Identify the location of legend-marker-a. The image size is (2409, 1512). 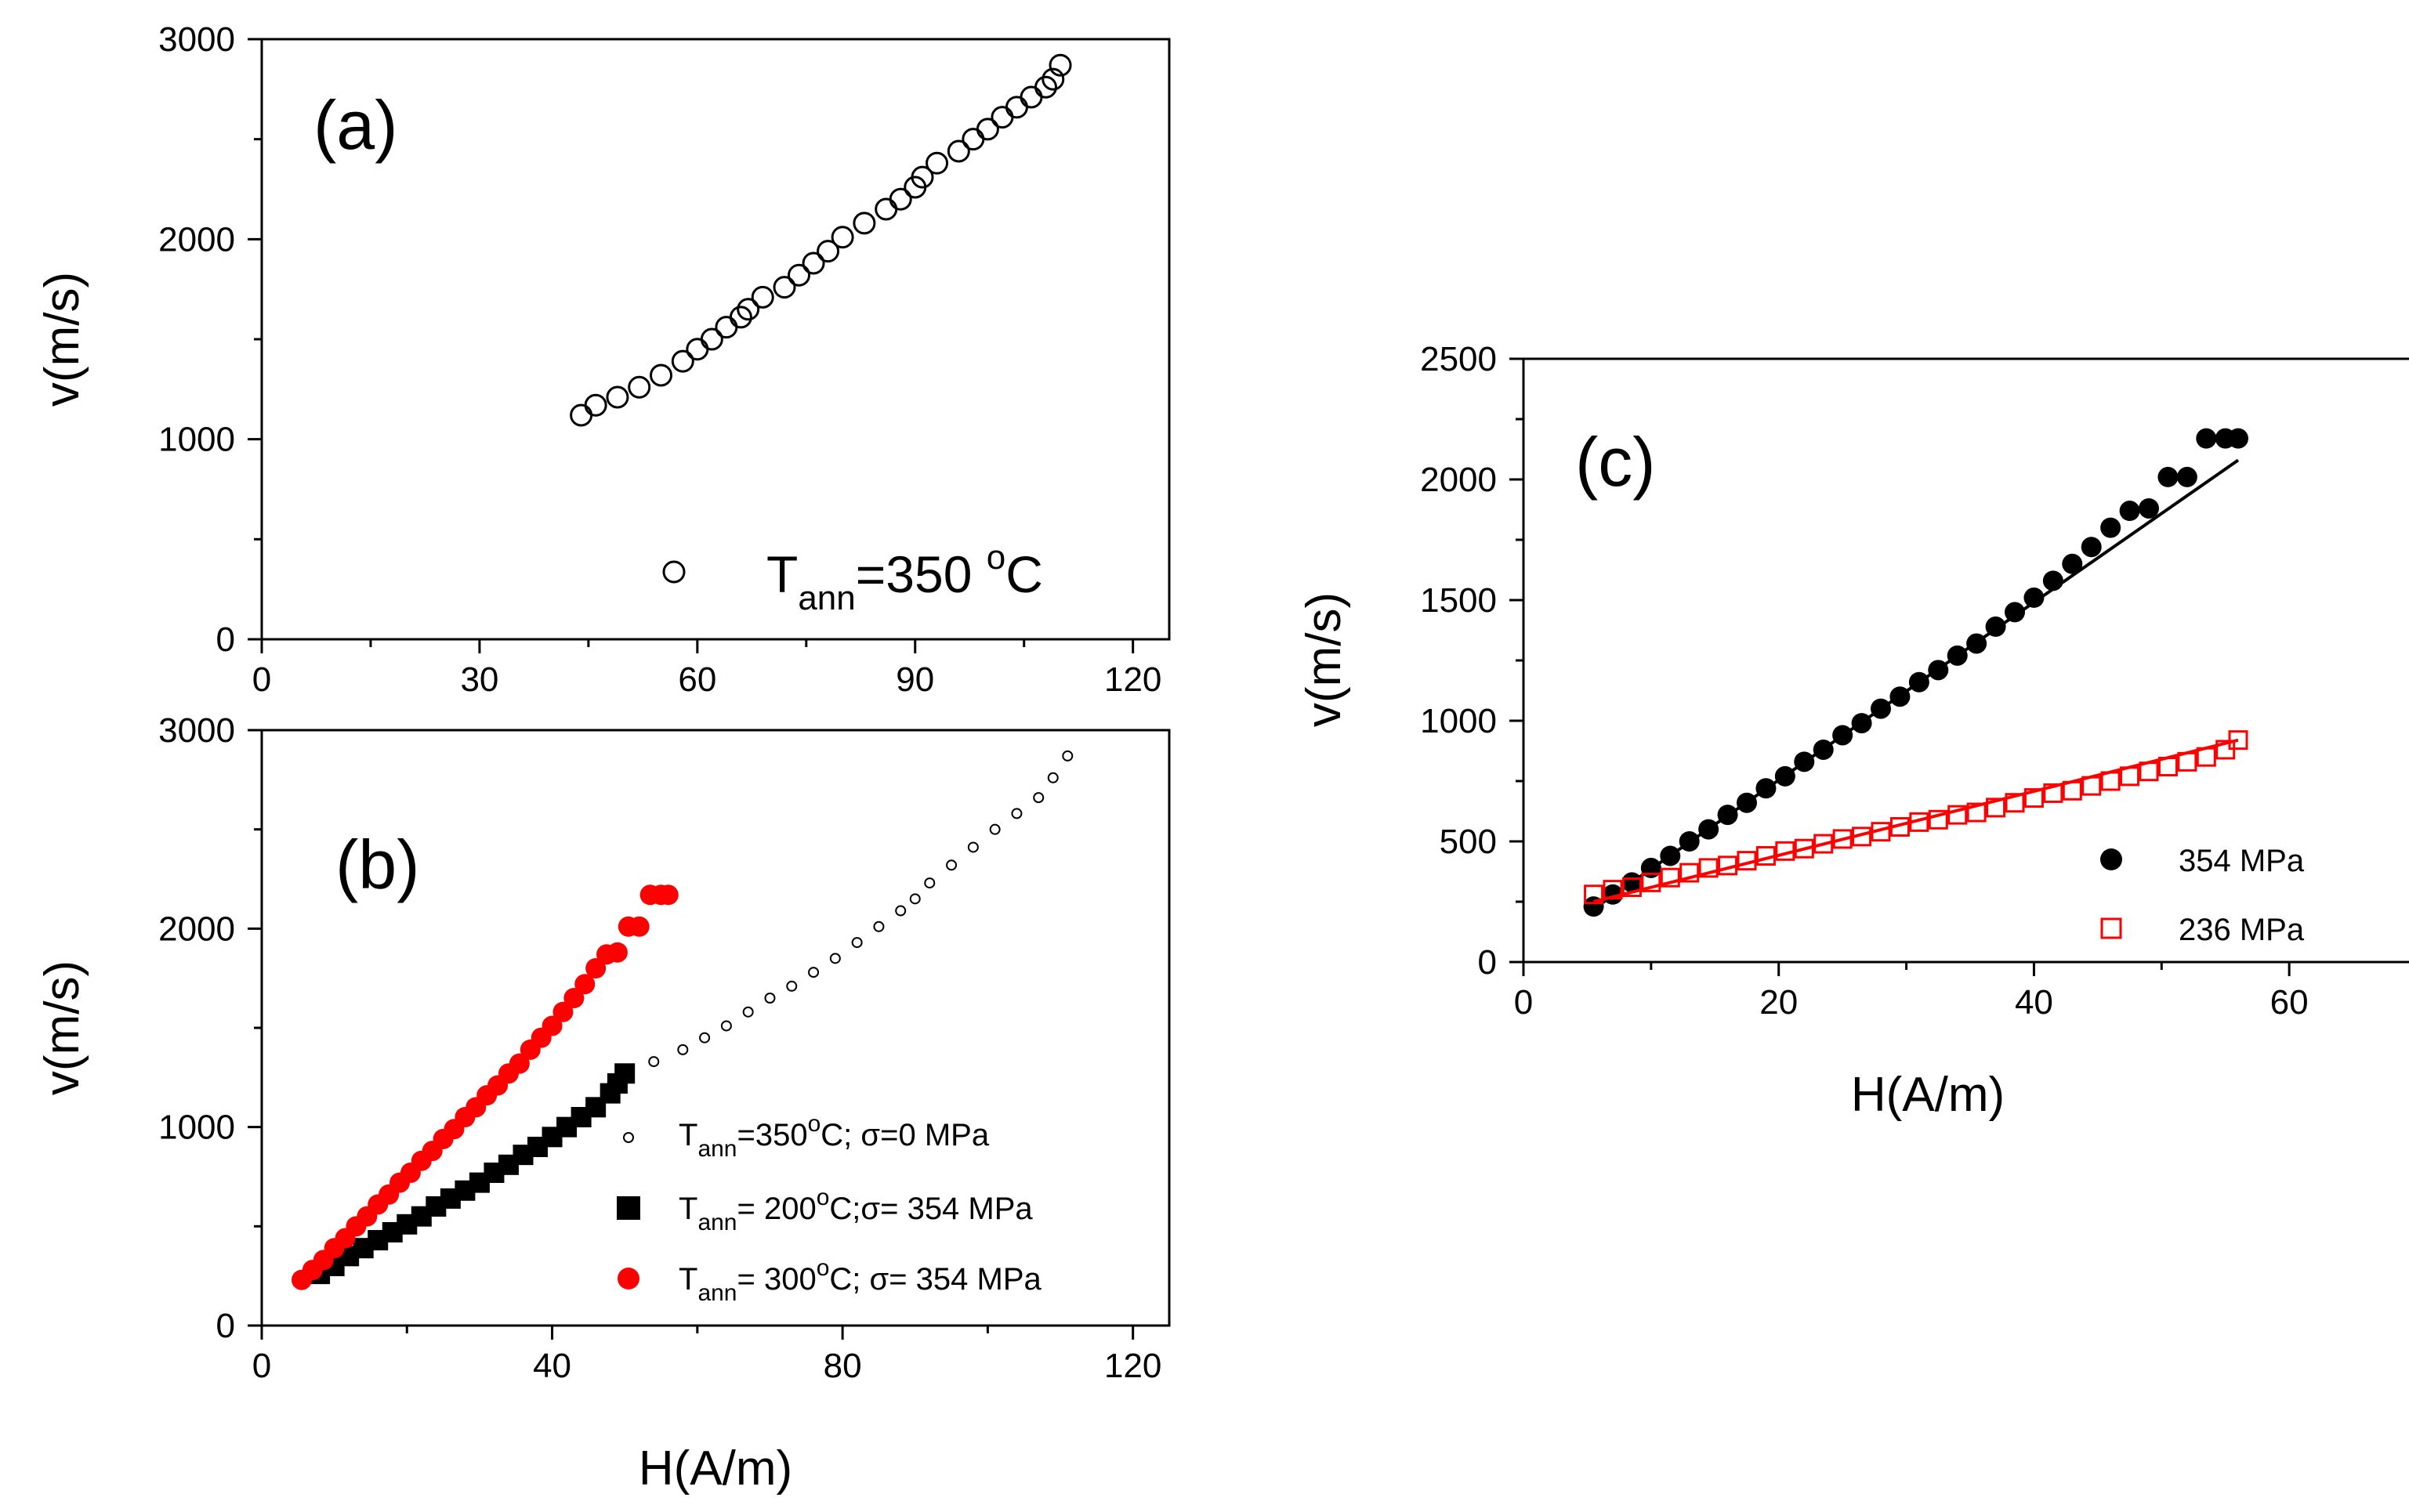
(674, 572).